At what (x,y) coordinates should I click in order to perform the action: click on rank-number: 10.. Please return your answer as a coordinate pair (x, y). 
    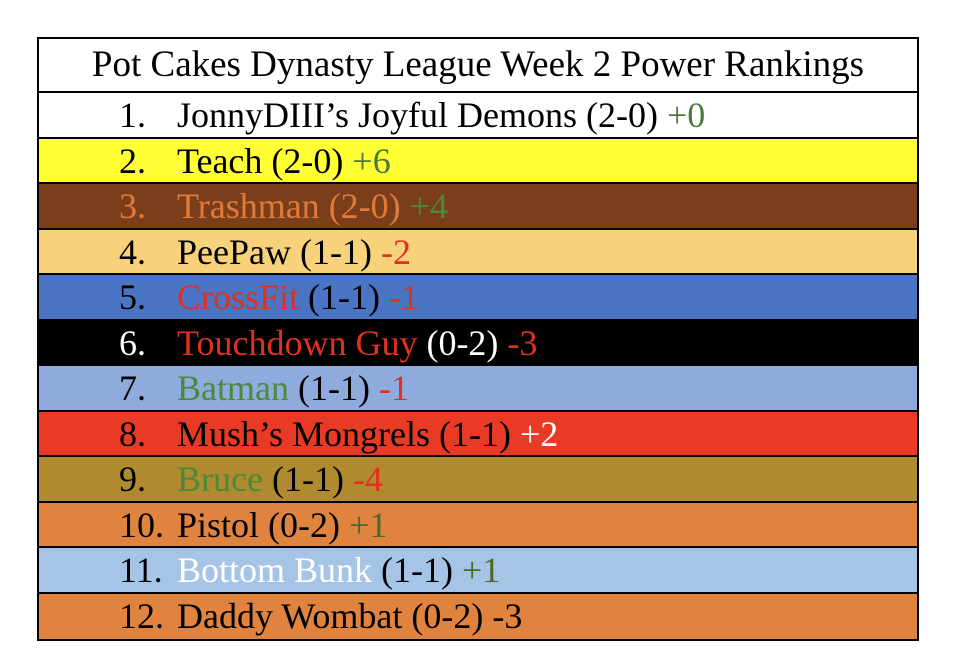
    Looking at the image, I should click on (141, 524).